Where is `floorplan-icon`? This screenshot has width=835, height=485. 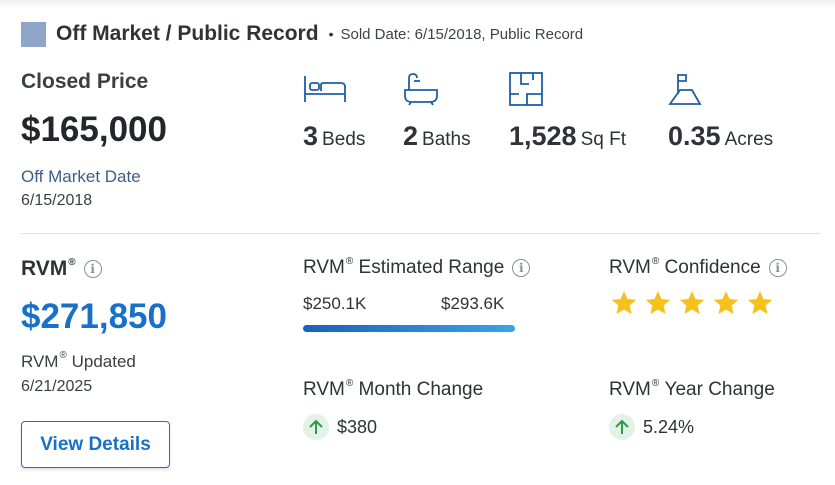
floorplan-icon is located at coordinates (526, 89).